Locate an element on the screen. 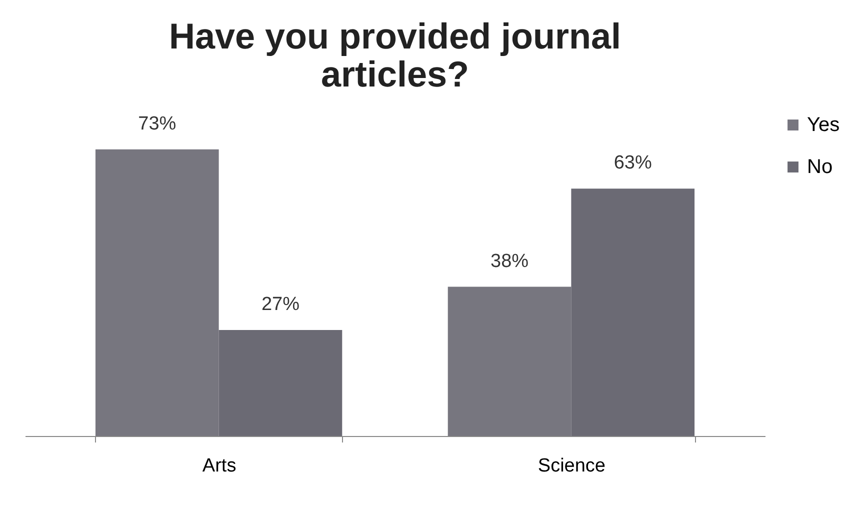 The width and height of the screenshot is (863, 511). chart-title: Have you provided journal articles? is located at coordinates (395, 54).